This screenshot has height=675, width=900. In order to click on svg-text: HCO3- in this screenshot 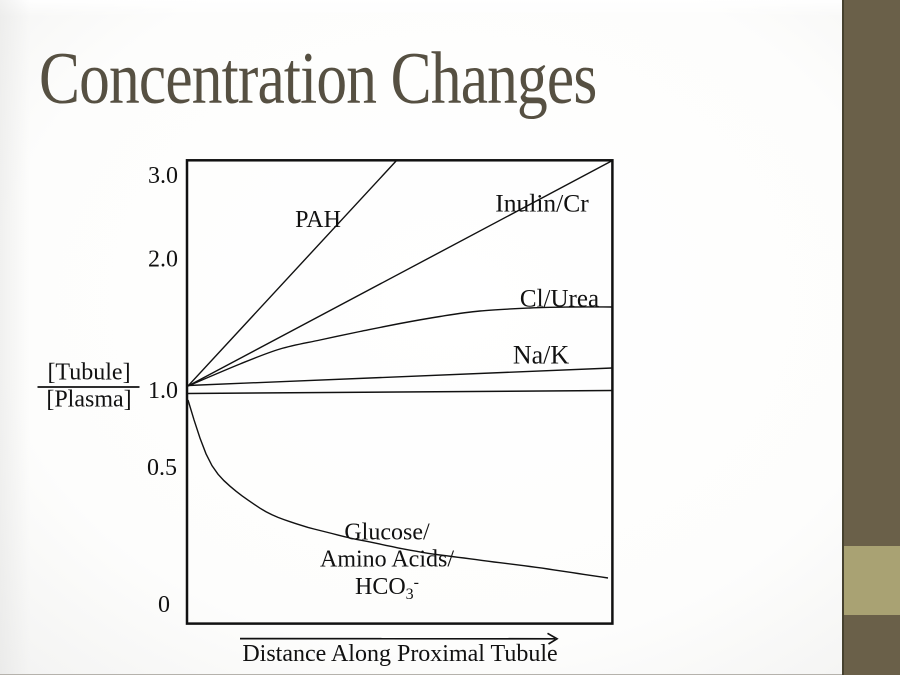, I will do `click(387, 588)`.